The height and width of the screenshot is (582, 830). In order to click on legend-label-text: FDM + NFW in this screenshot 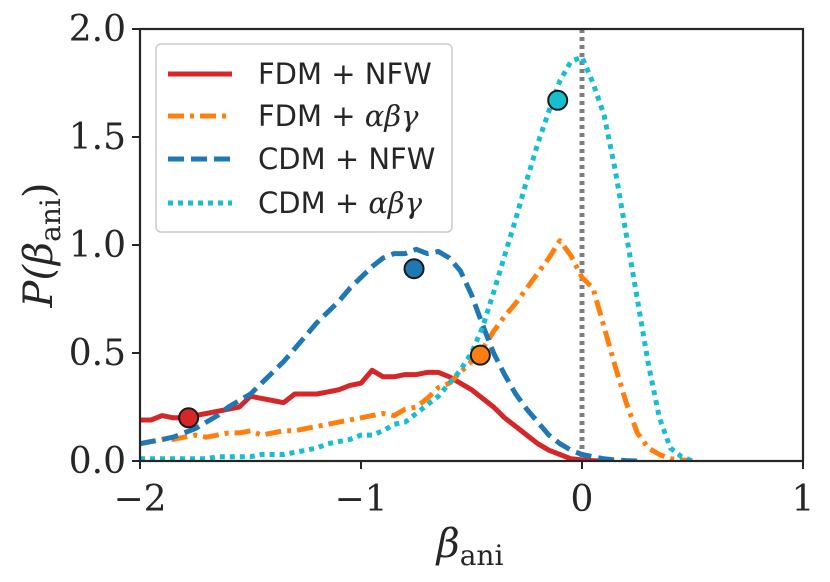, I will do `click(345, 74)`.